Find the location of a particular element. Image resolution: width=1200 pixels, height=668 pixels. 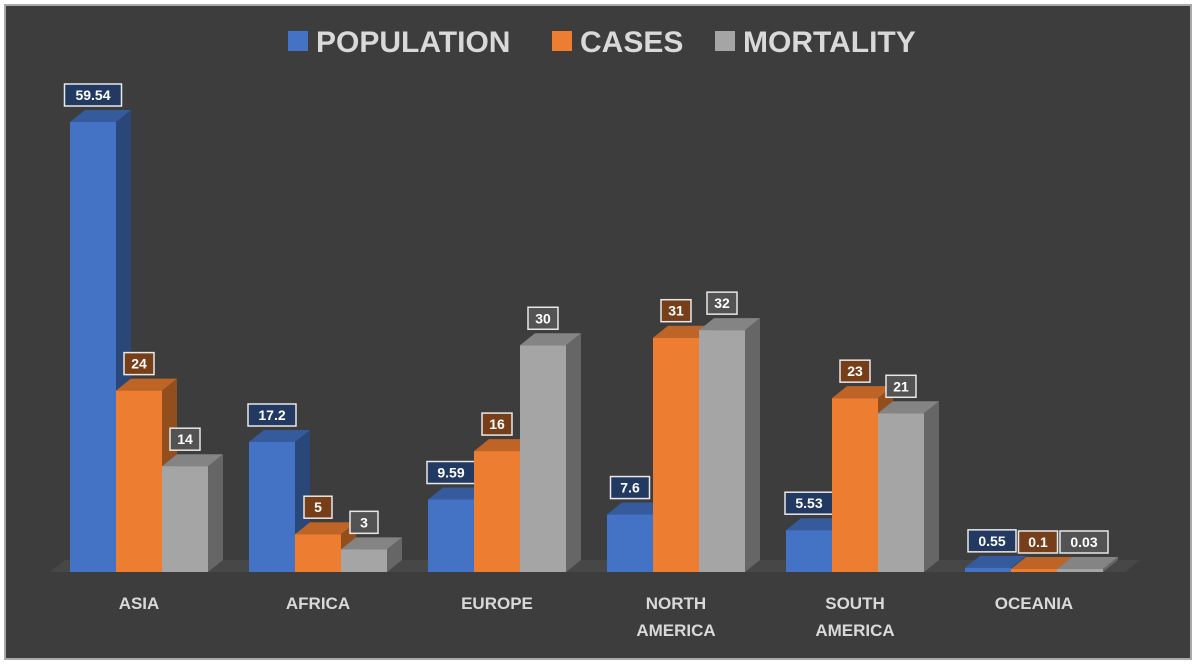

data-label-mortality-5: 0.03 is located at coordinates (1083, 542).